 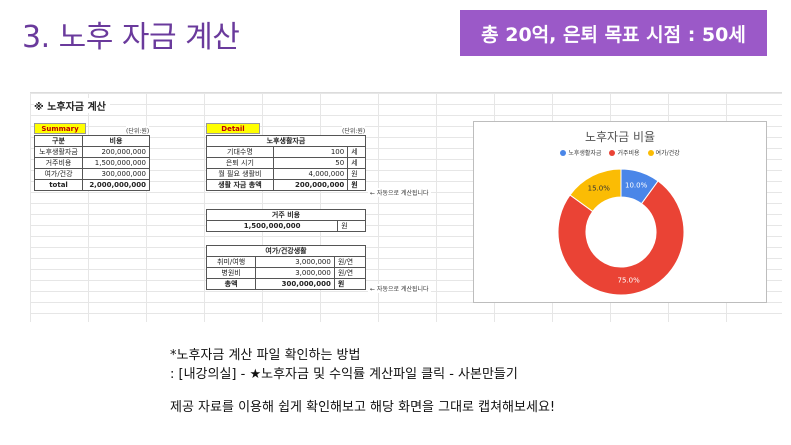 I want to click on table-row: 생활 자금 총액 200,000,000 원, so click(x=286, y=185).